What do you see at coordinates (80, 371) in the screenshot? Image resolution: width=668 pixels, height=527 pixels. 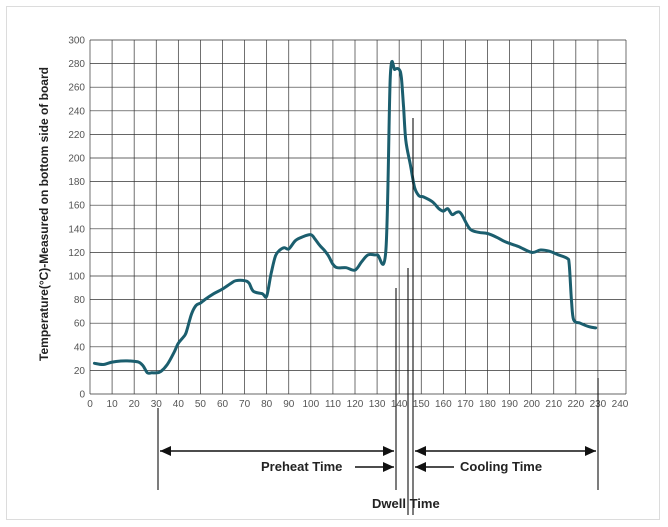 I see `y-tick-label: 20` at bounding box center [80, 371].